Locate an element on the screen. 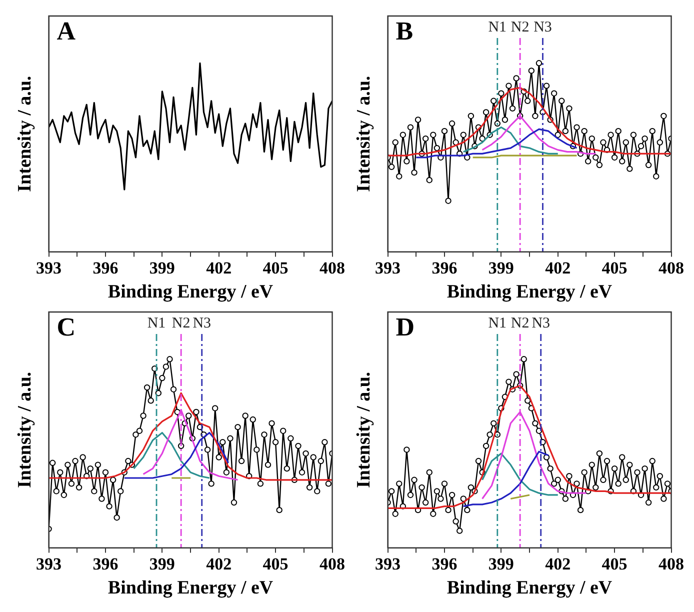 This screenshot has height=612, width=694. text: A is located at coordinates (66, 31).